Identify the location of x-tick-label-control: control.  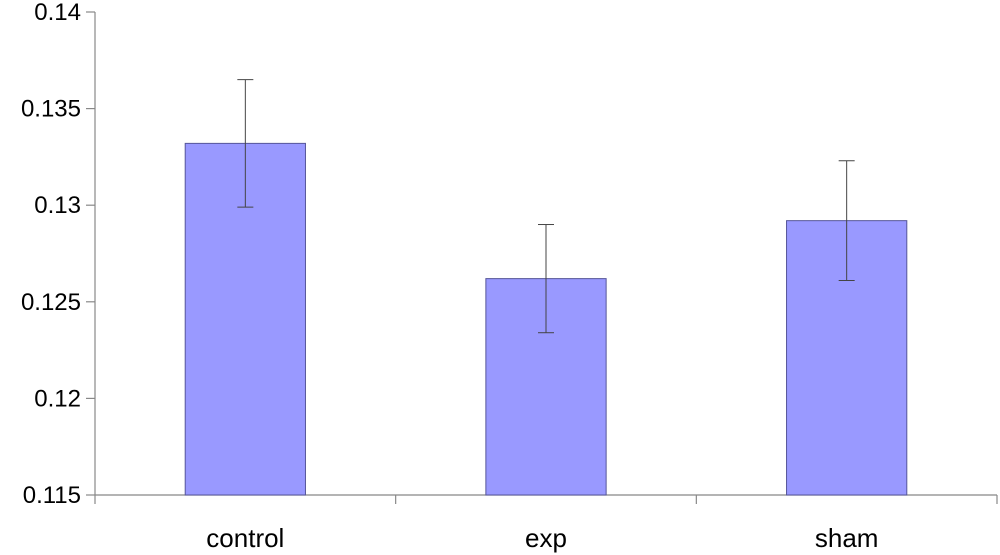
(245, 538).